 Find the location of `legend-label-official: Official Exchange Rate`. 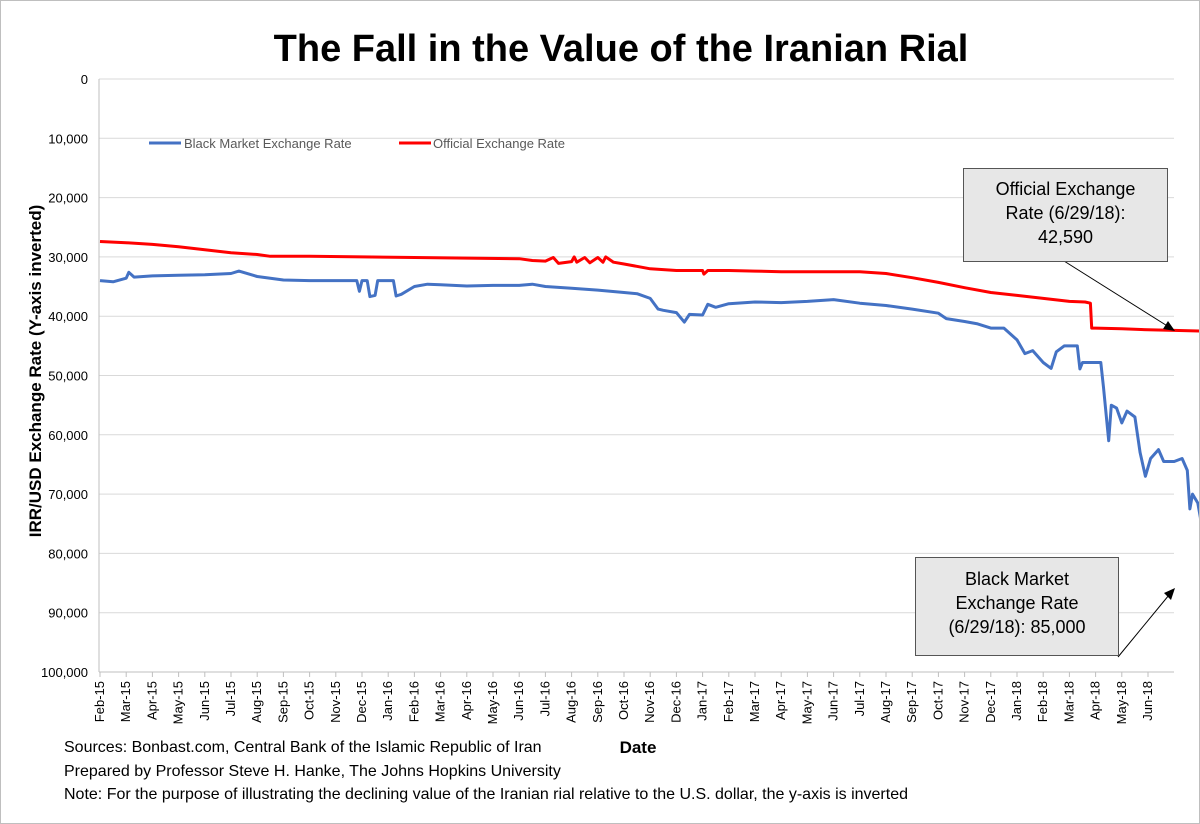

legend-label-official: Official Exchange Rate is located at coordinates (499, 143).